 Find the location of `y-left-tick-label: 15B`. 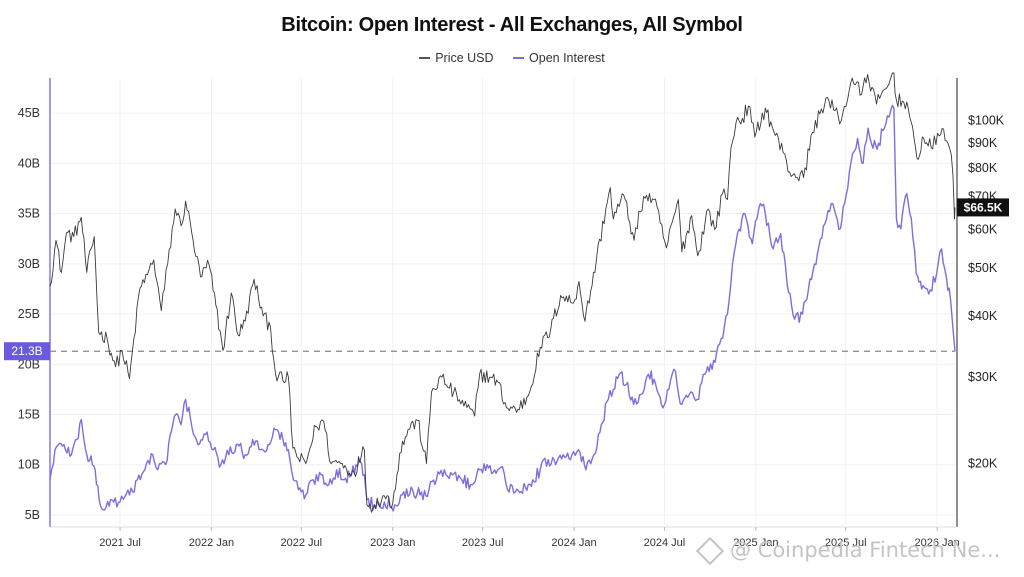

y-left-tick-label: 15B is located at coordinates (29, 415).